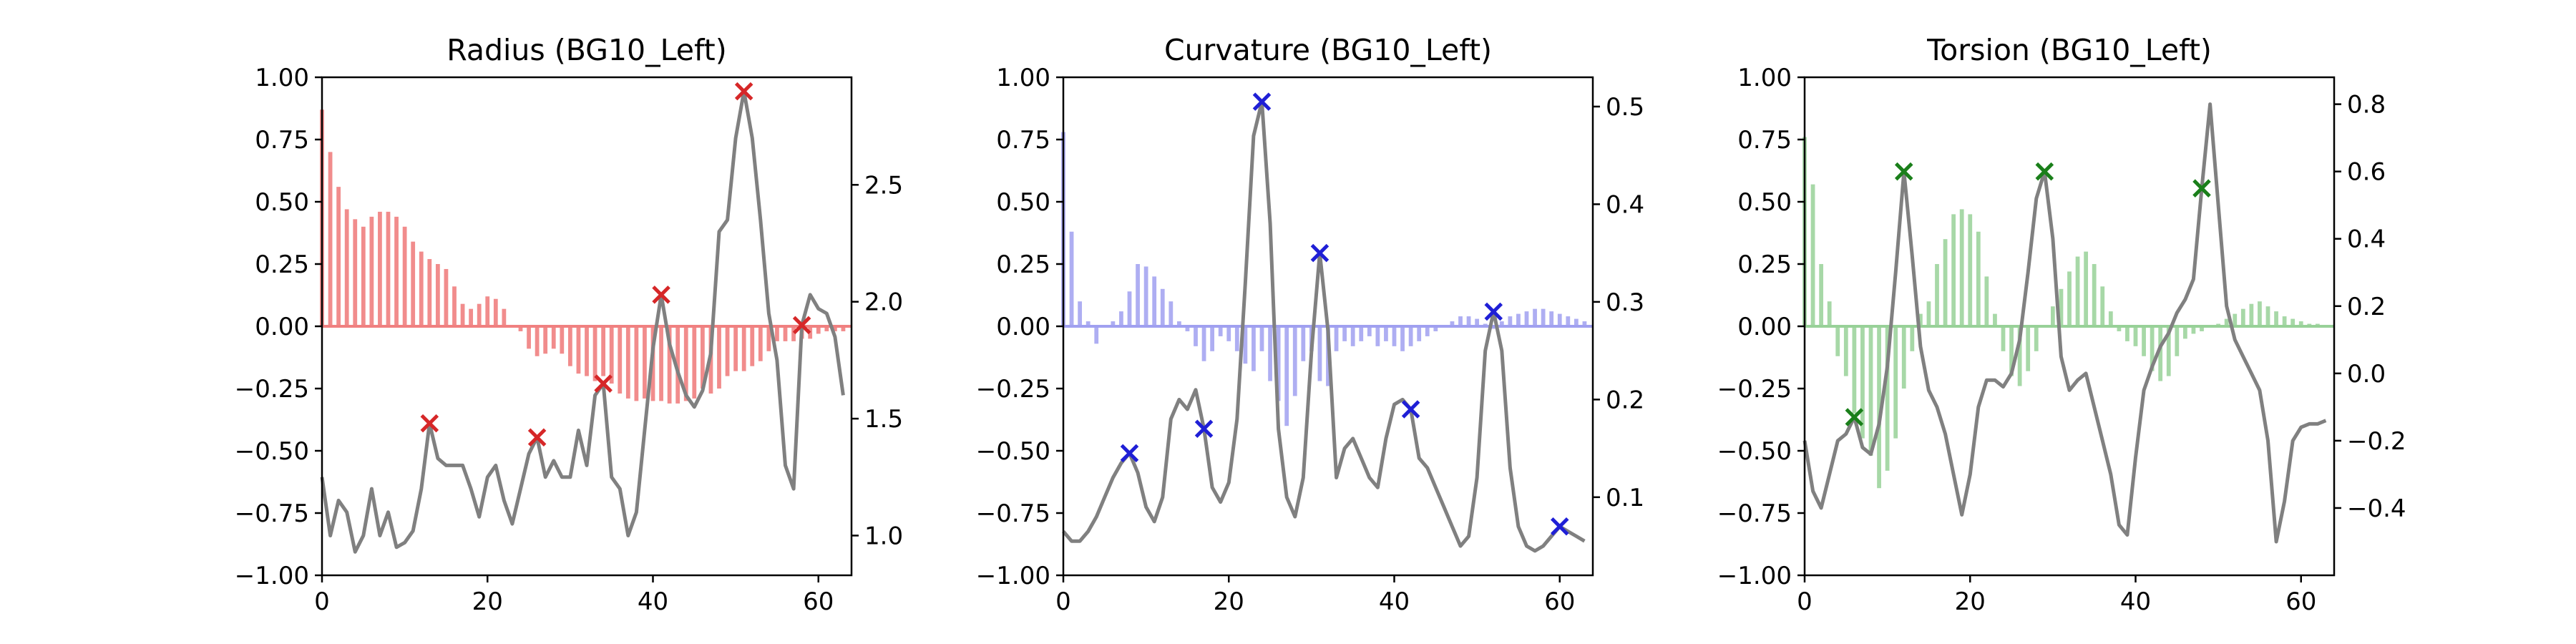 The image size is (2576, 644). I want to click on x-tick-label: 20, so click(1229, 601).